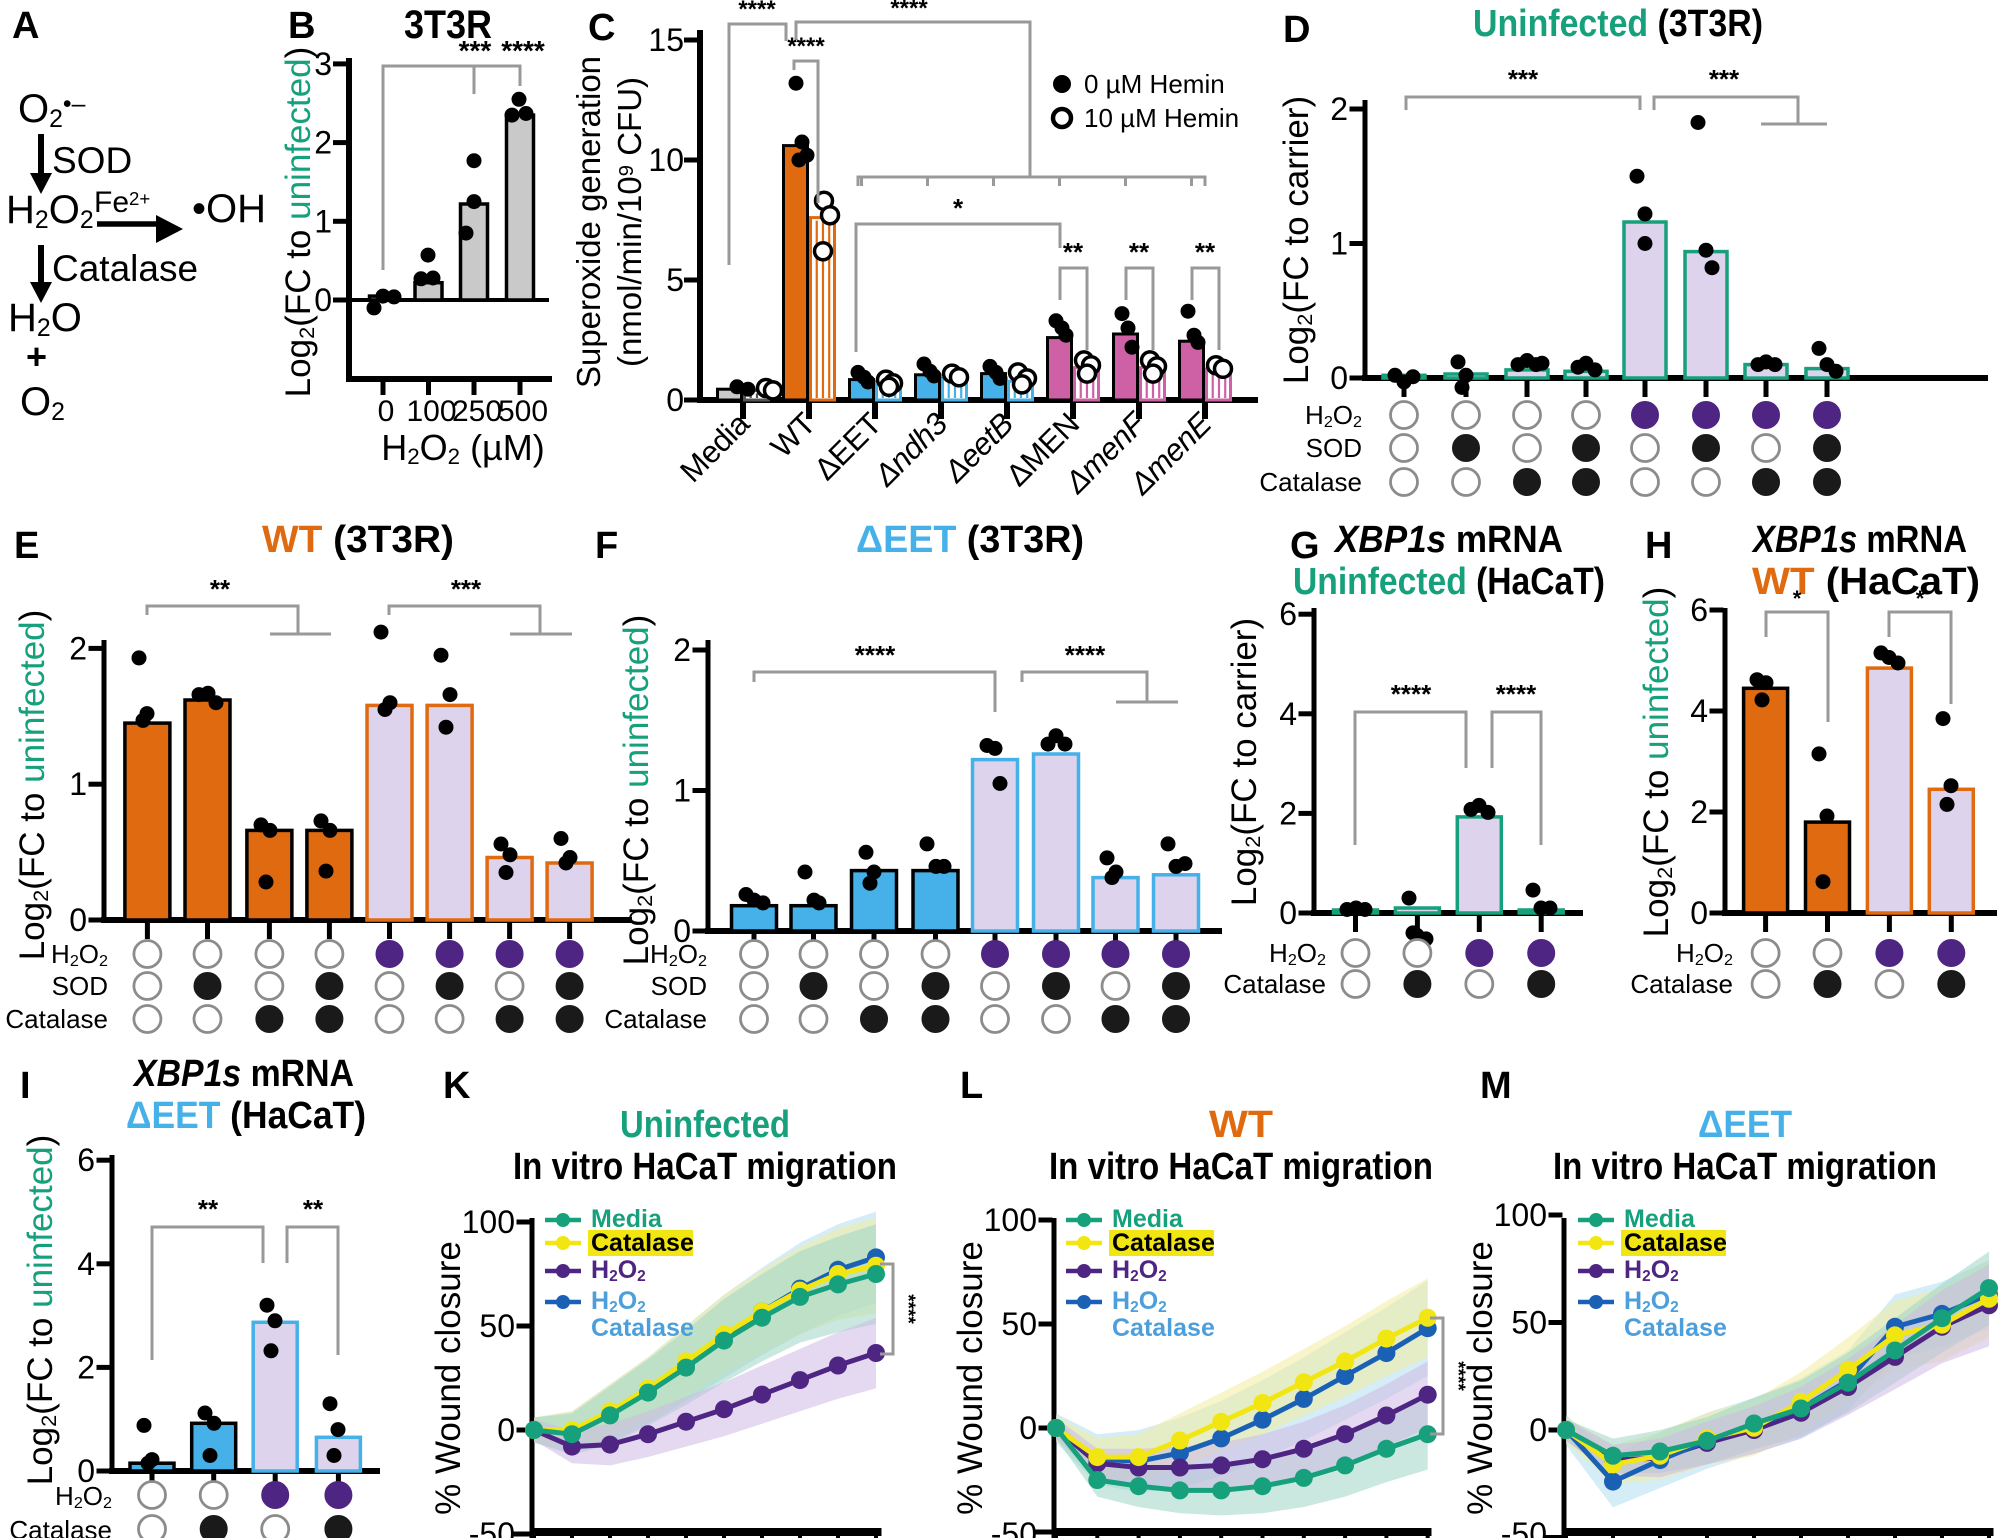 This screenshot has width=2000, height=1538. I want to click on svg-text: ΔEET (3T3R), so click(970, 540).